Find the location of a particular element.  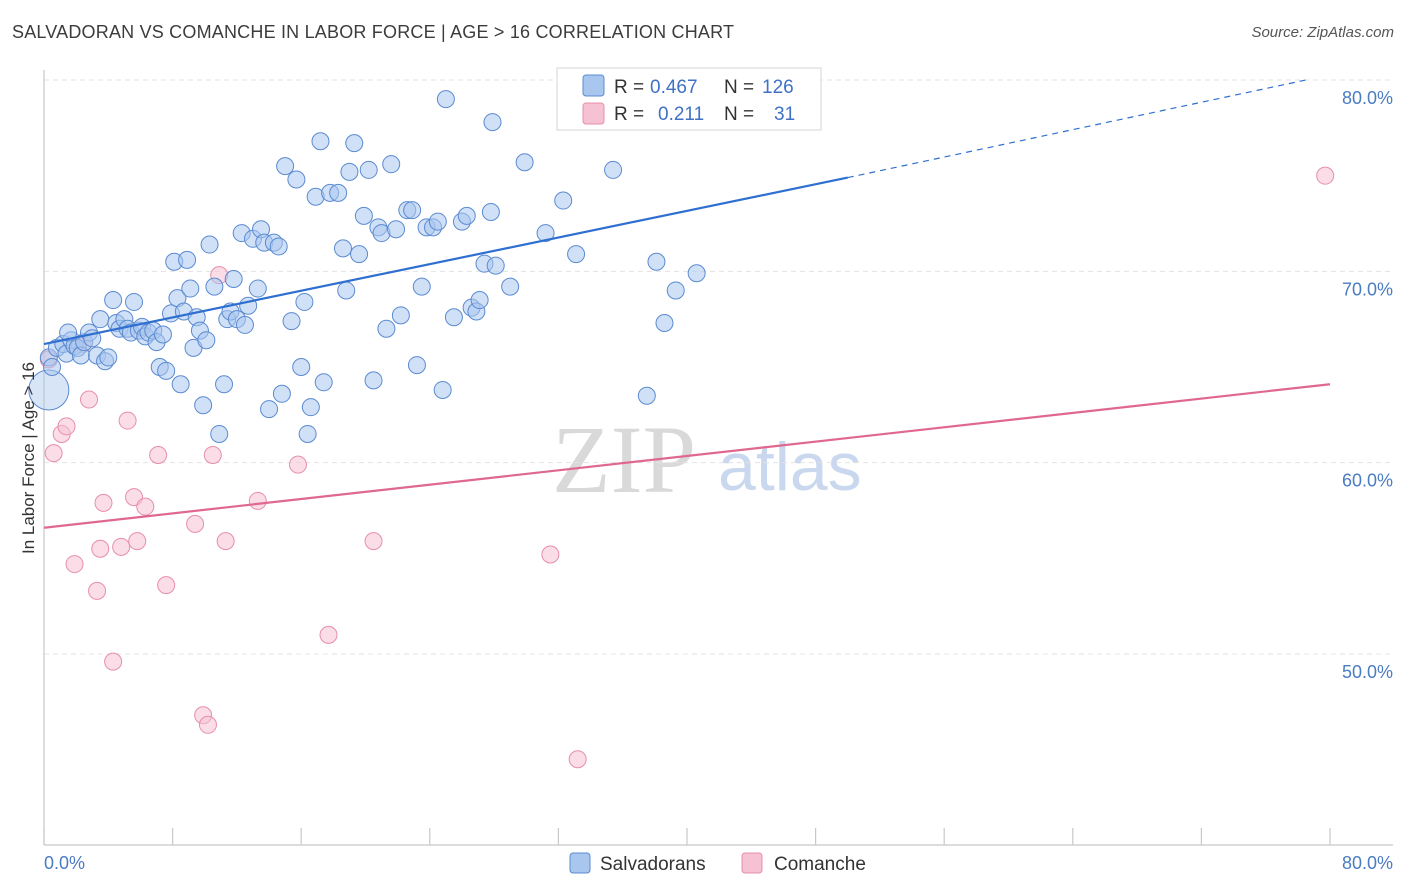

x-tick-label-min: 0.0% is located at coordinates (64, 863).